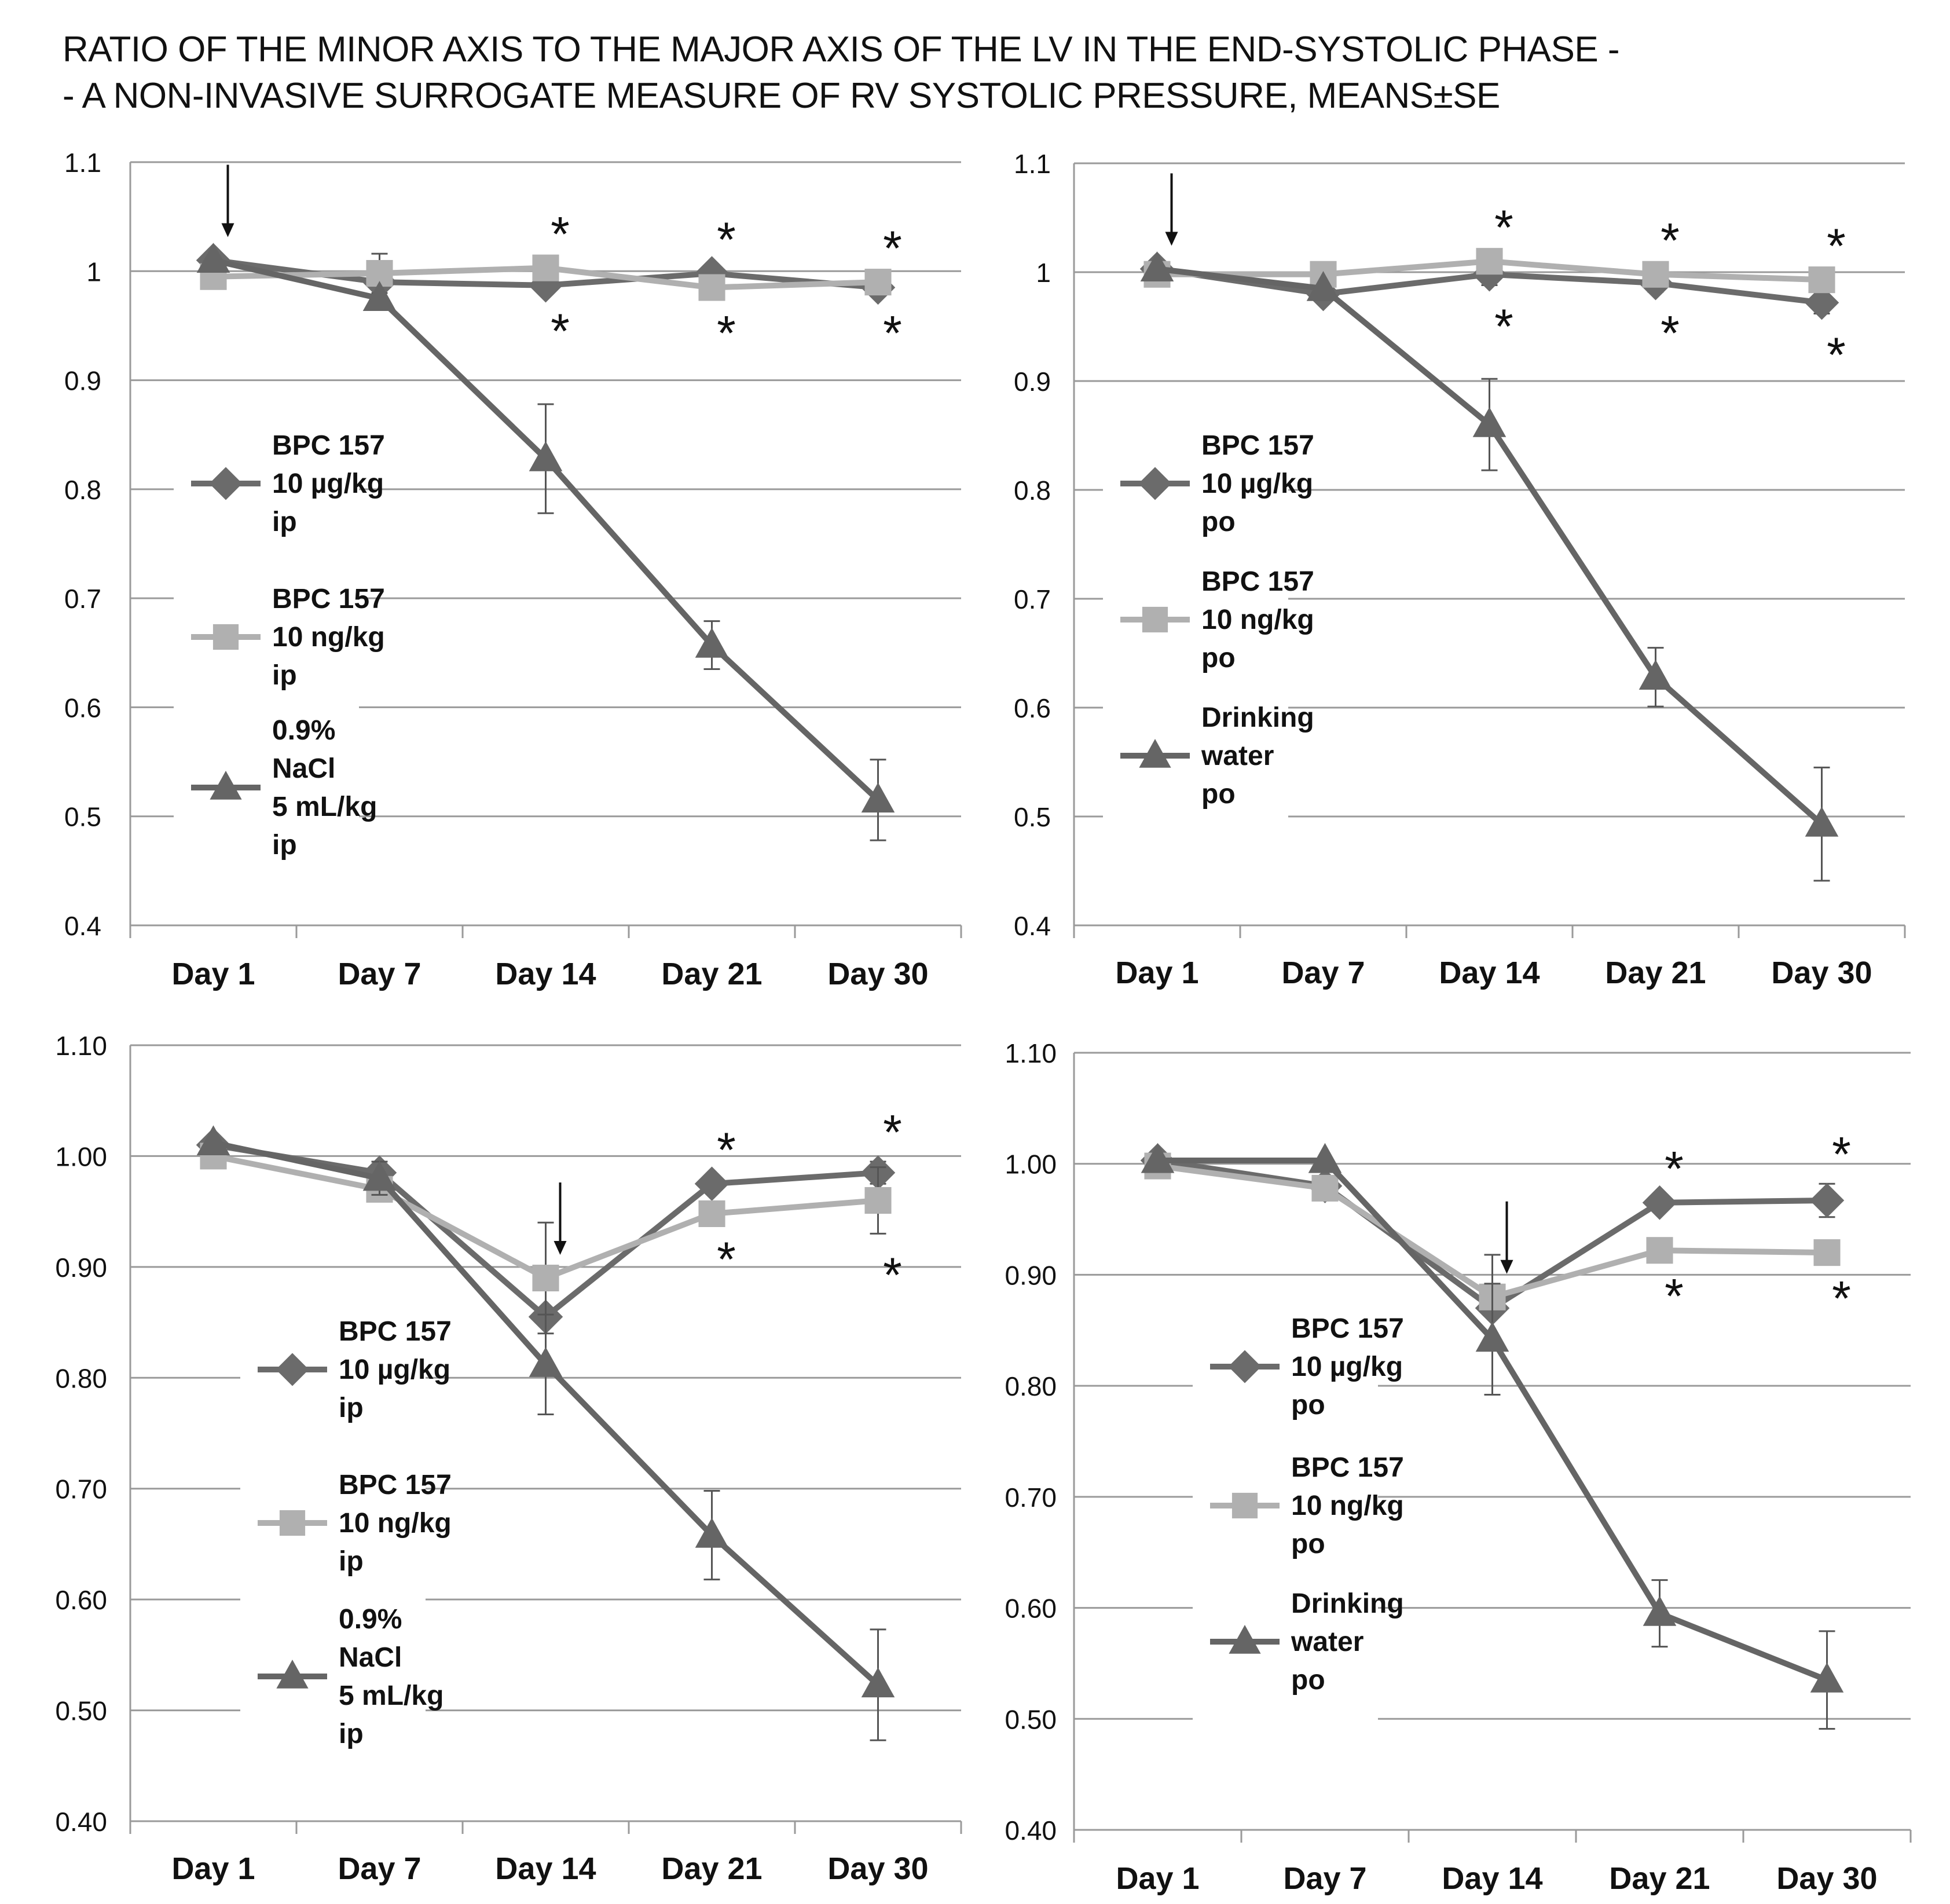 The width and height of the screenshot is (1950, 1904). I want to click on legend-label: water, so click(1237, 756).